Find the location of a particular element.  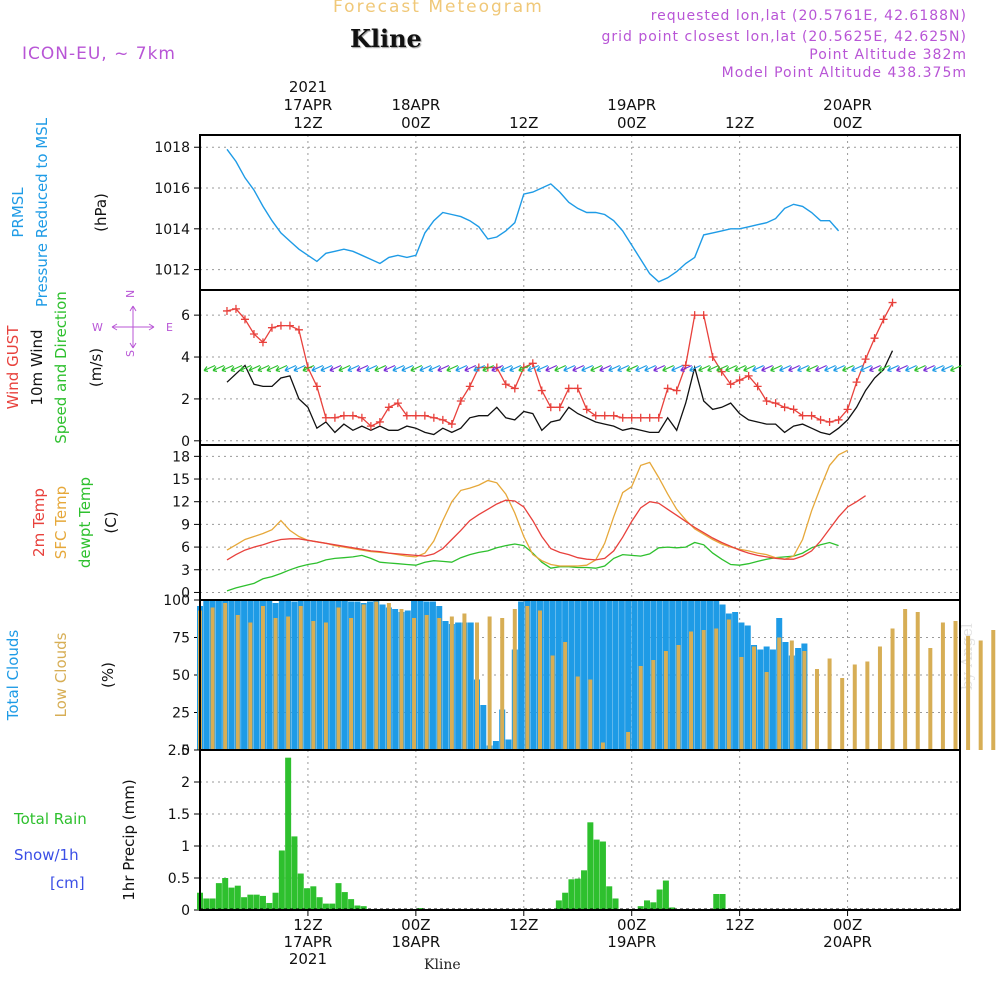

top-time-label: 12Z is located at coordinates (739, 123).